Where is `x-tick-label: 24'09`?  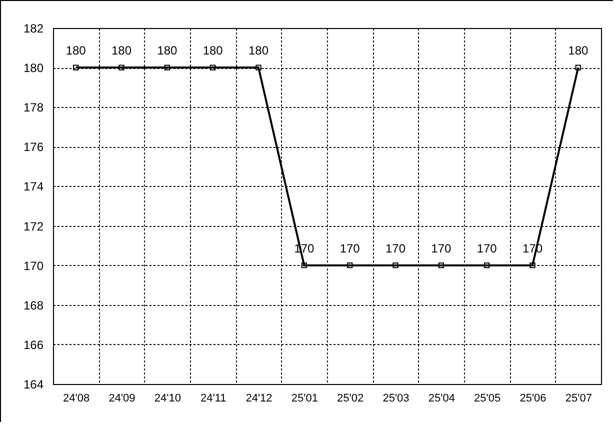
x-tick-label: 24'09 is located at coordinates (122, 398).